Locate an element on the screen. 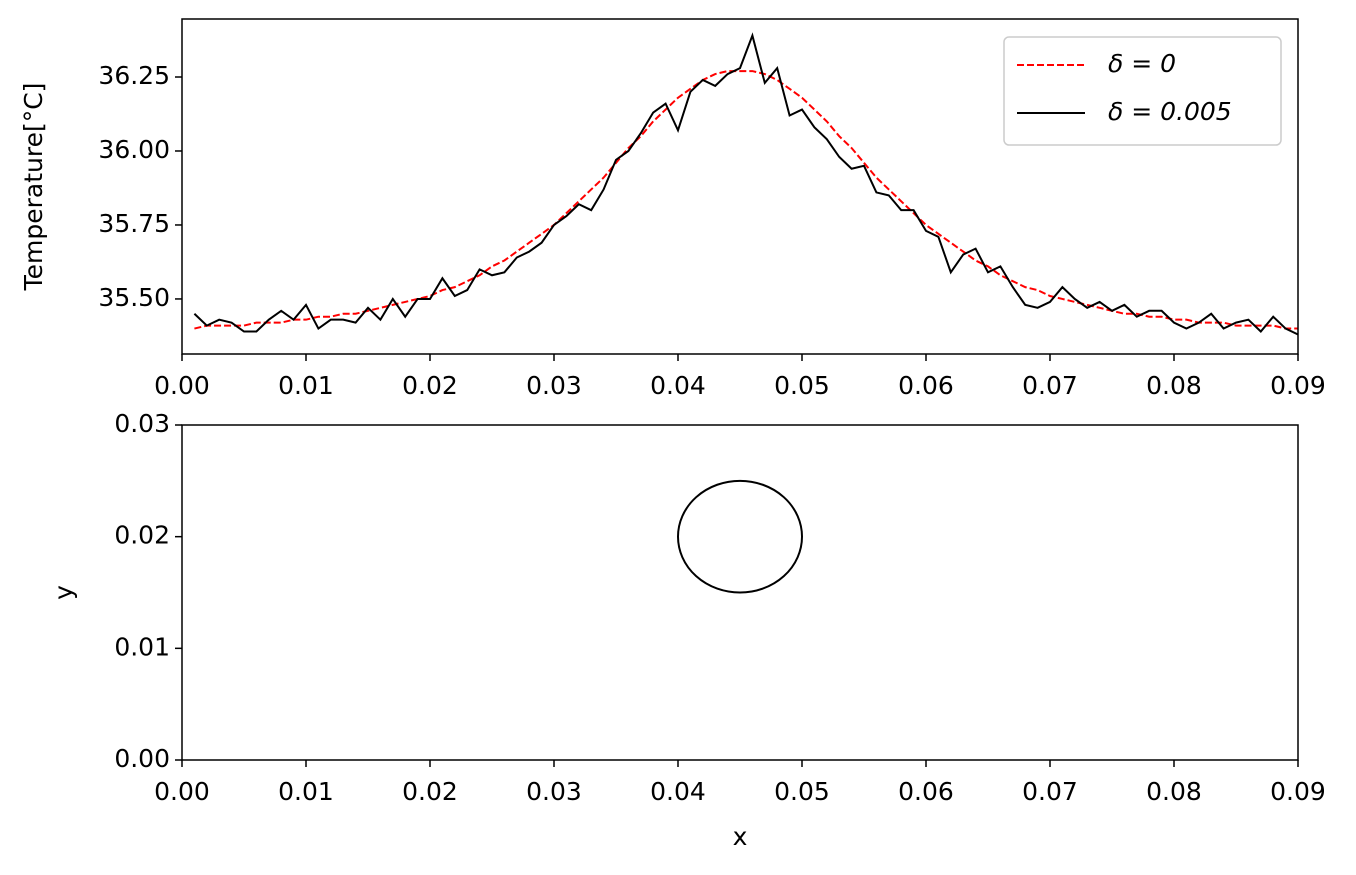  y-tick-label: 0.00 is located at coordinates (142, 758).